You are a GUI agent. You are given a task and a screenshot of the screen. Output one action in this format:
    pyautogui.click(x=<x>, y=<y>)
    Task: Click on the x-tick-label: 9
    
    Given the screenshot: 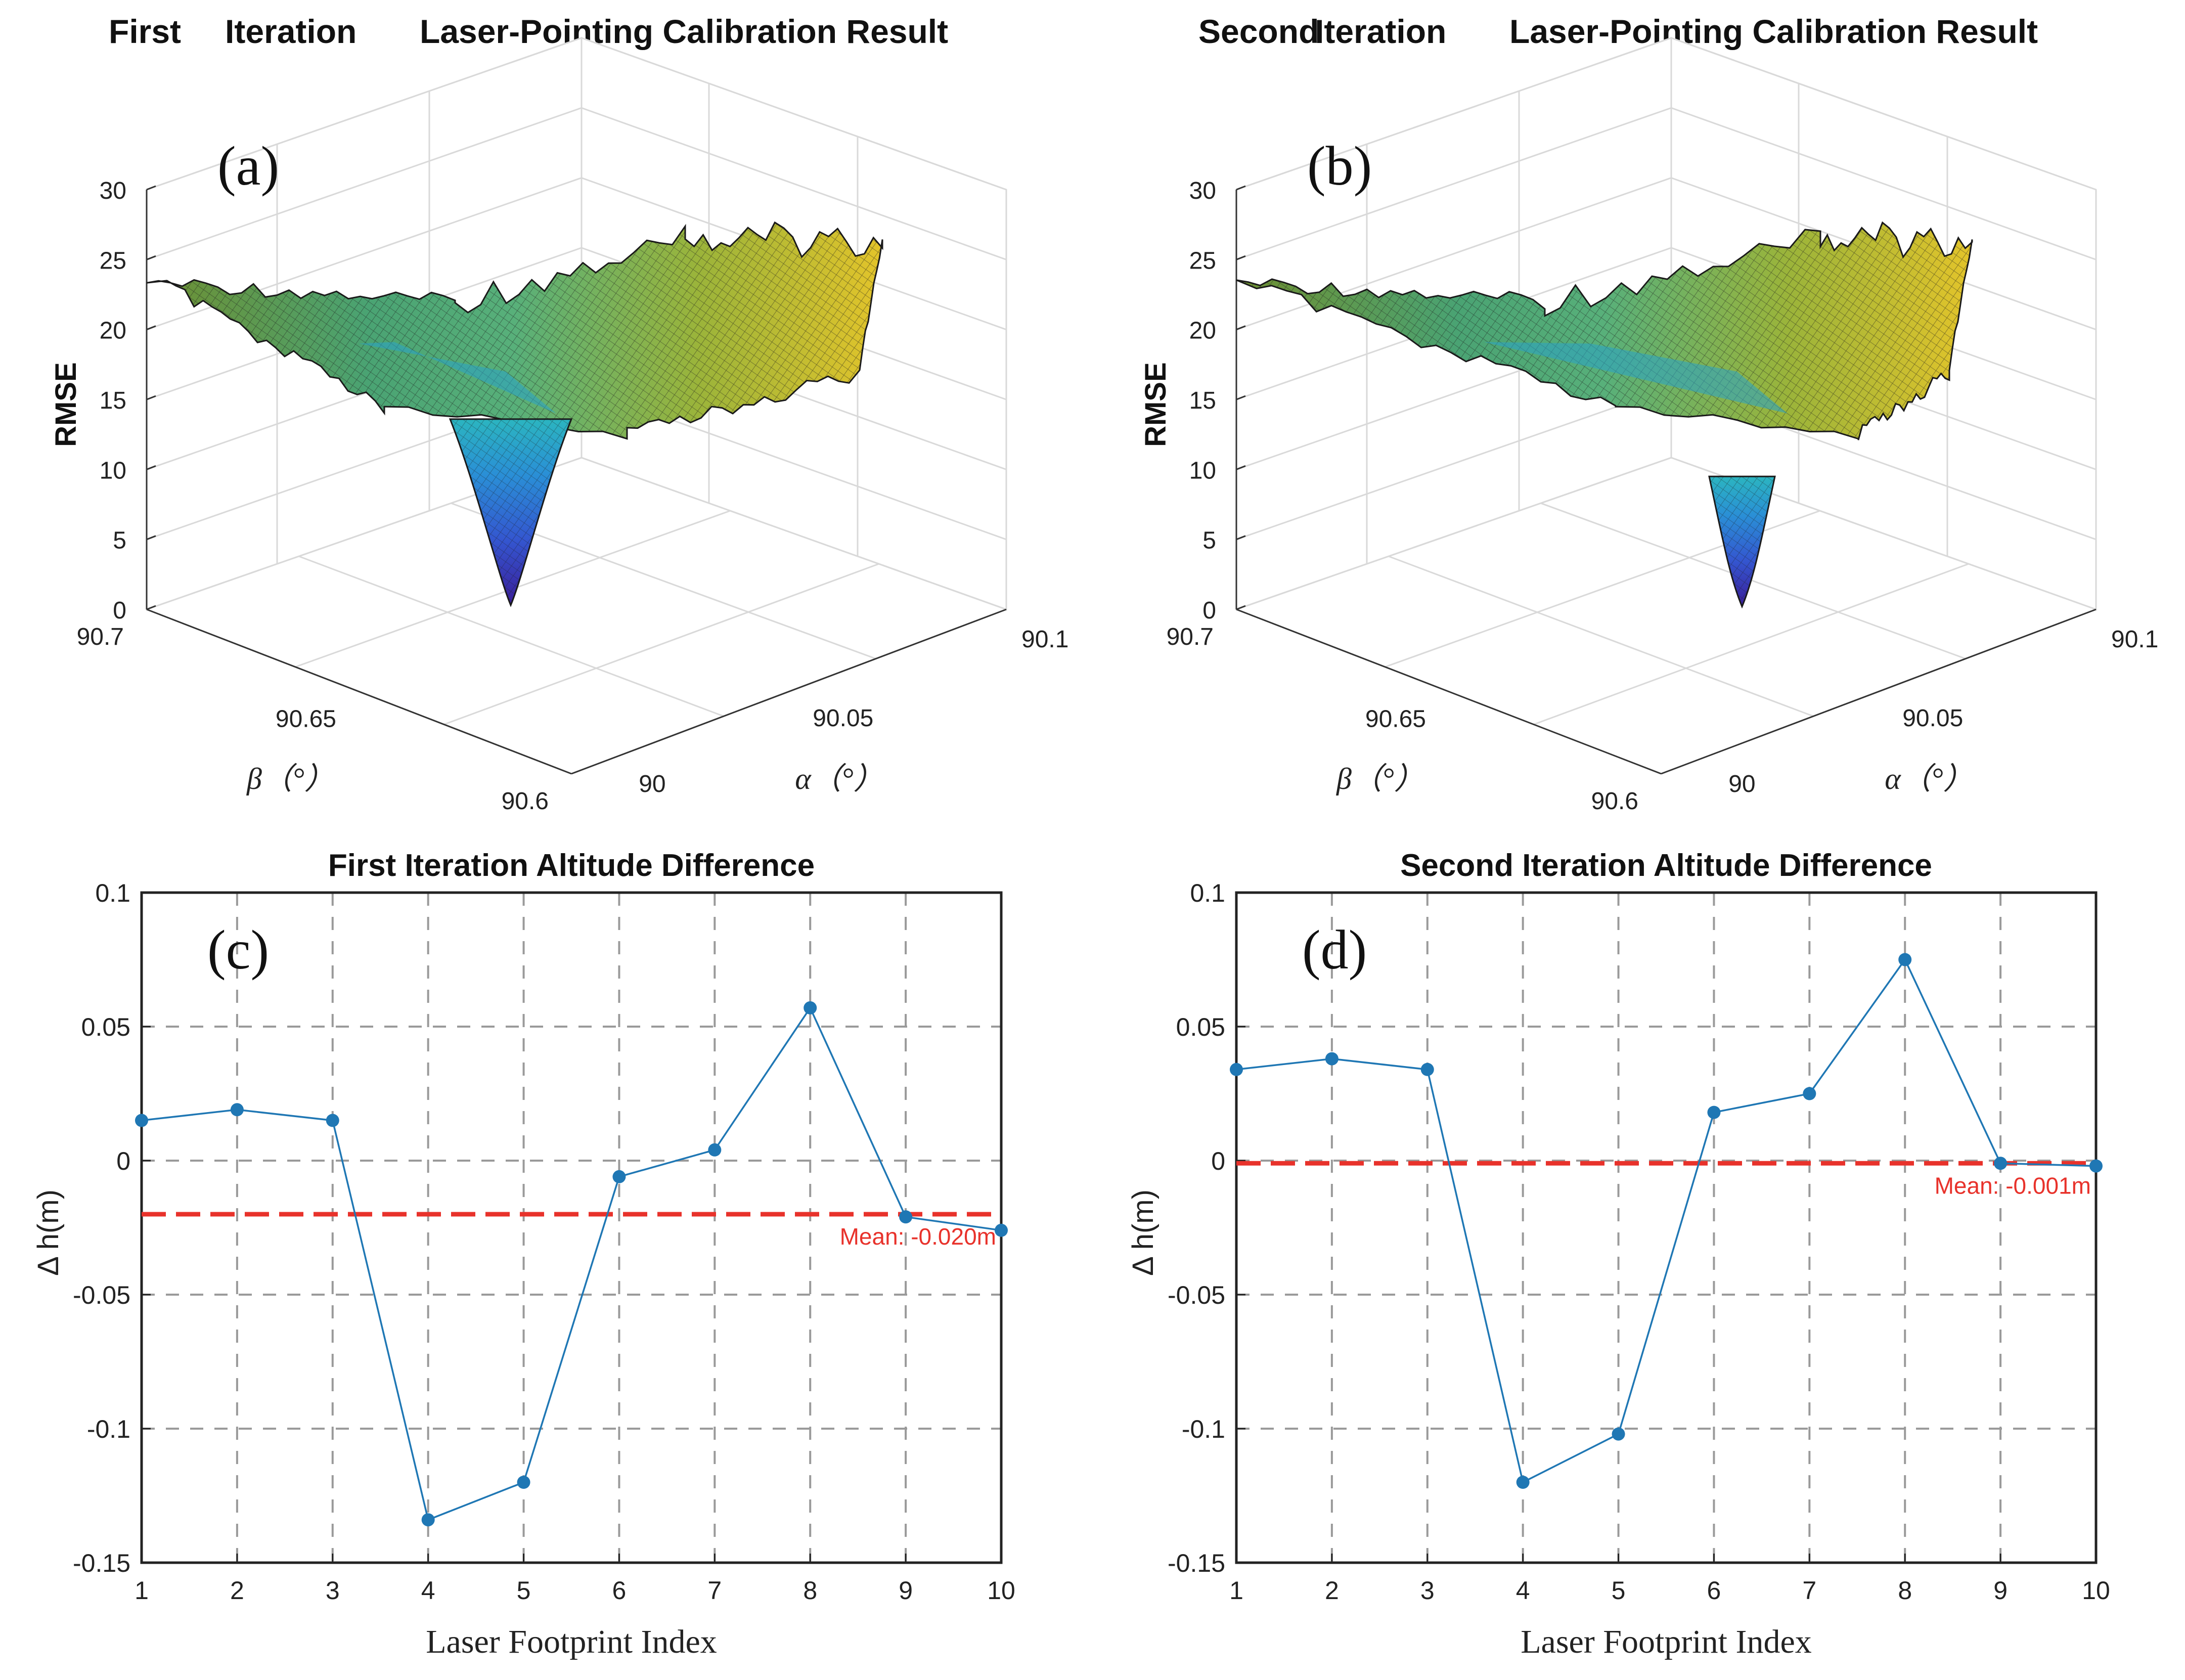 What is the action you would take?
    pyautogui.click(x=2000, y=1590)
    